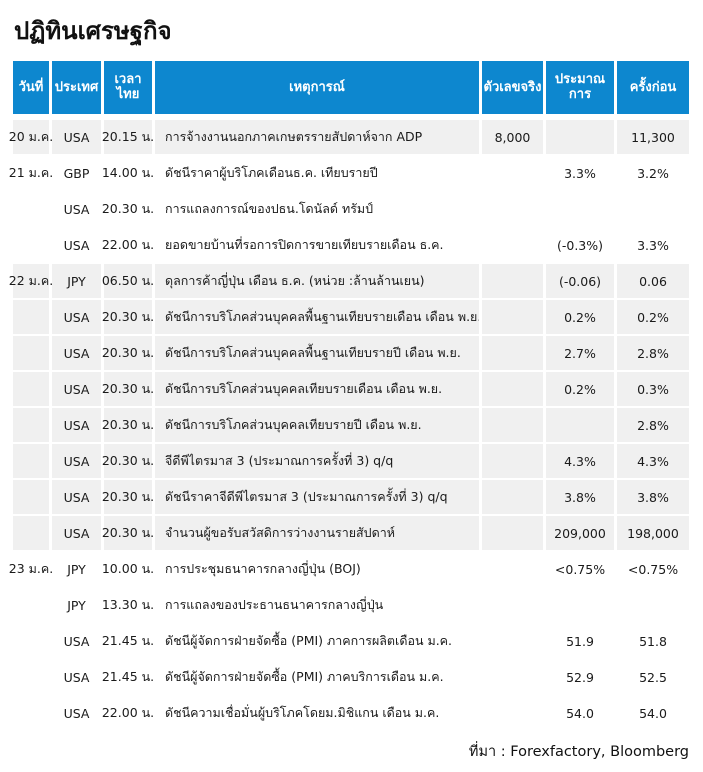 Image resolution: width=703 pixels, height=772 pixels. I want to click on cell-estimate: 3.8%, so click(580, 497).